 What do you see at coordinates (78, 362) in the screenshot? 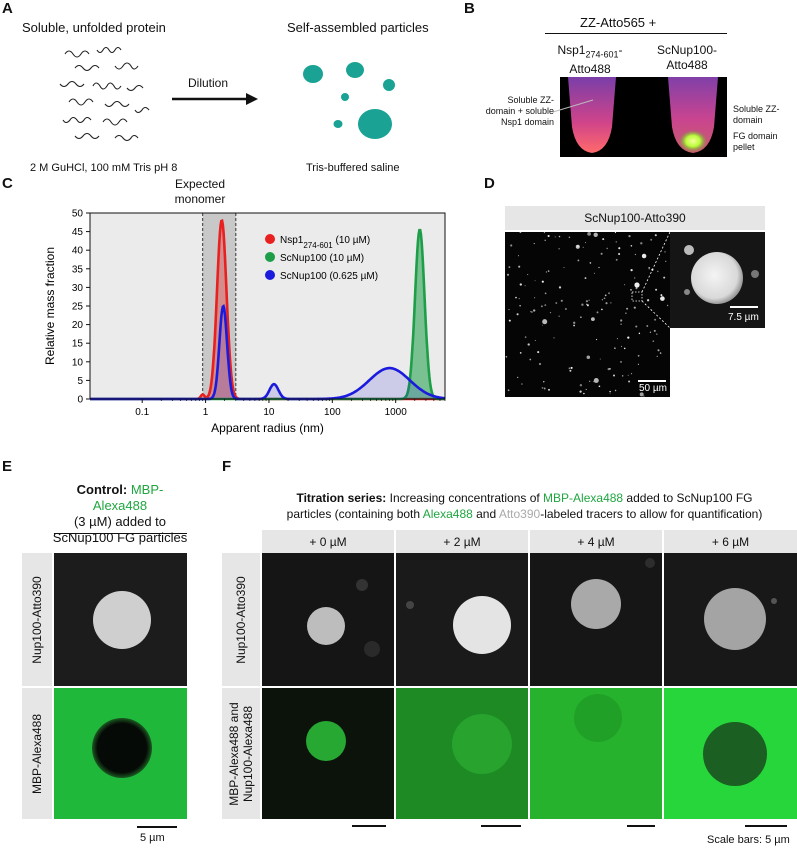
I see `y-tick-label-2: 10` at bounding box center [78, 362].